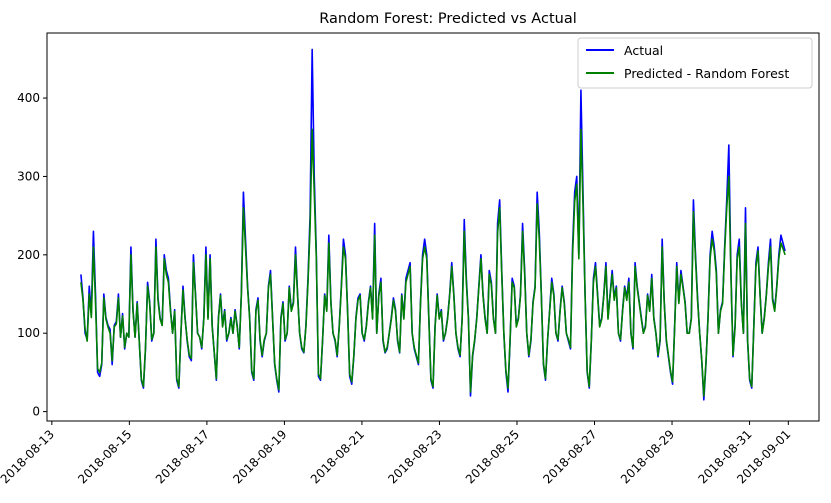 The height and width of the screenshot is (503, 831). I want to click on y-tick-label: 200, so click(28, 255).